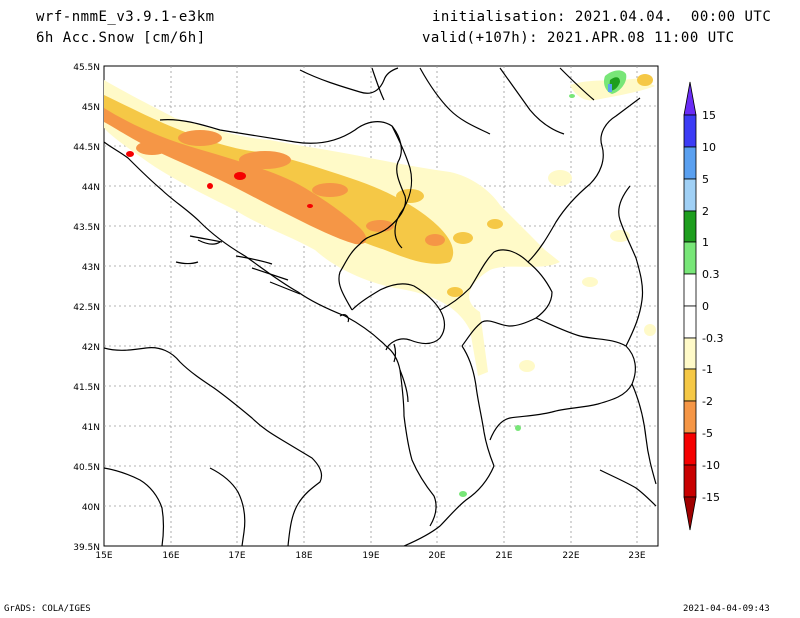 Image resolution: width=800 pixels, height=618 pixels. Describe the element at coordinates (86, 68) in the screenshot. I see `lat-tick: 45.5N` at that location.